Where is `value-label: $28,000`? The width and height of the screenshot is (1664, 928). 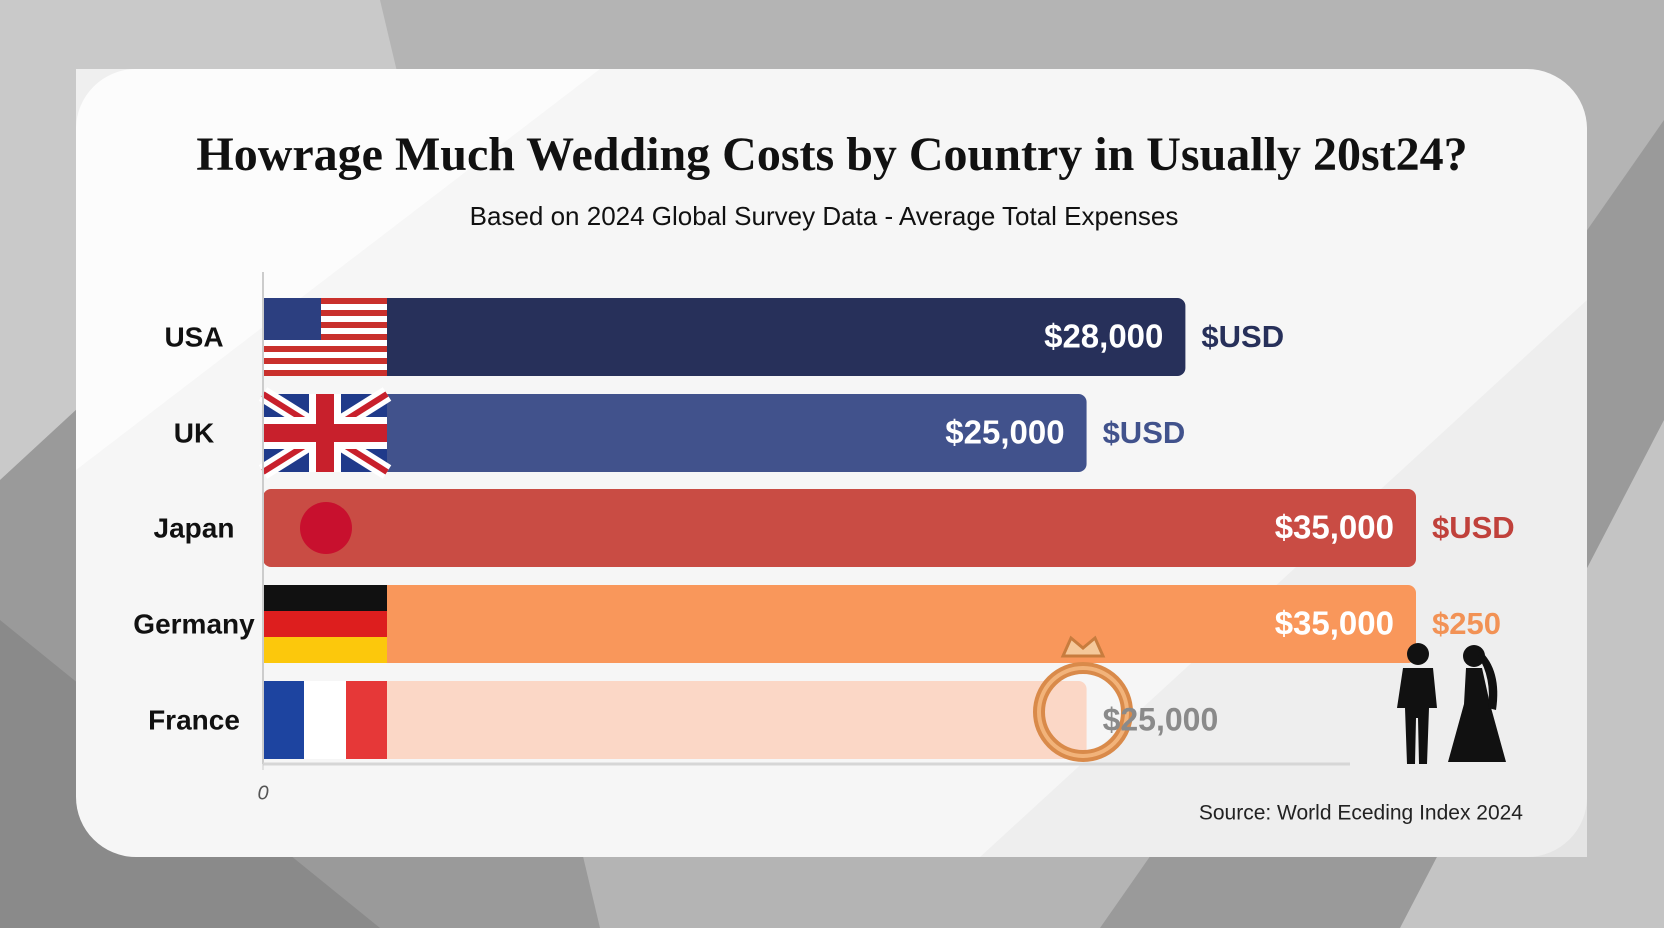 value-label: $28,000 is located at coordinates (1103, 336).